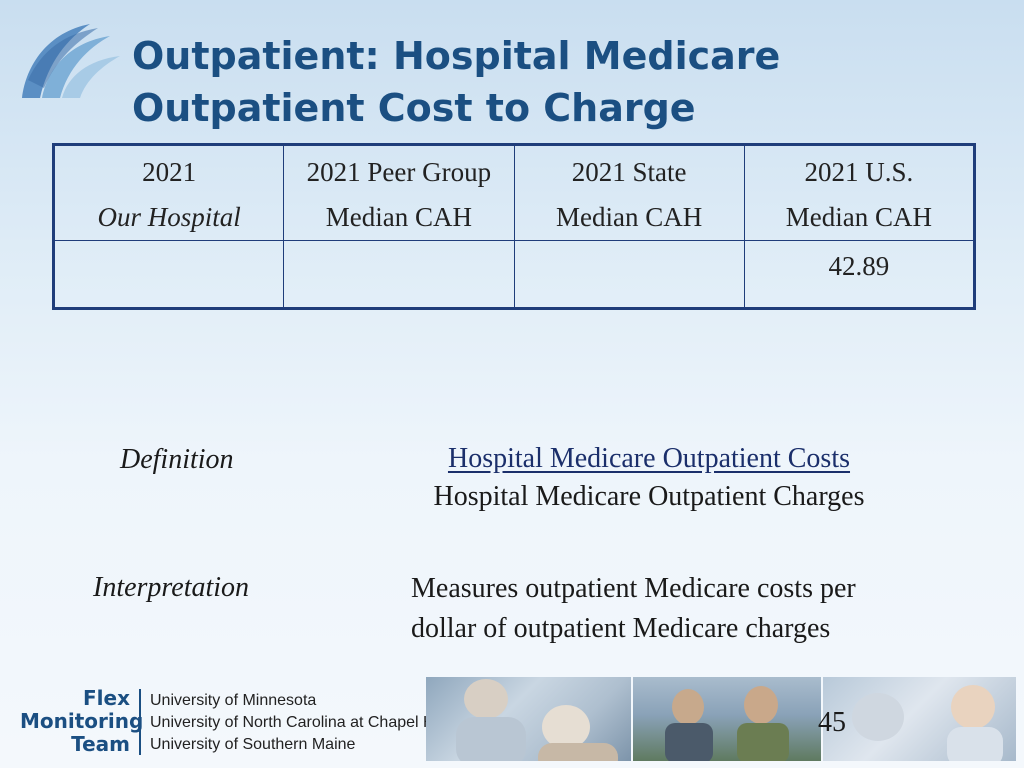 The width and height of the screenshot is (1024, 768). I want to click on team-name-line: Team, so click(100, 744).